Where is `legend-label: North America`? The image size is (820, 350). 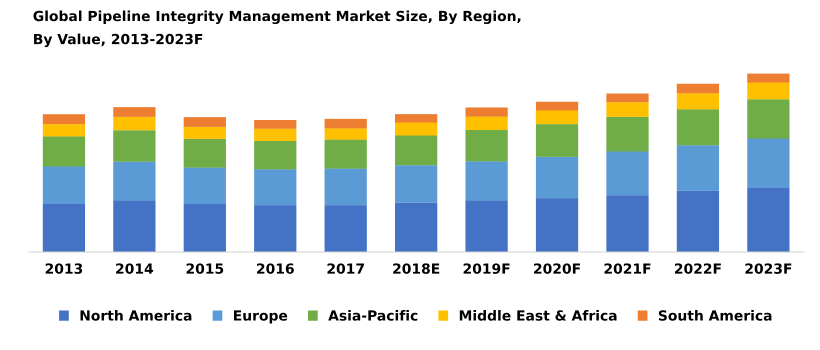
legend-label: North America is located at coordinates (136, 315).